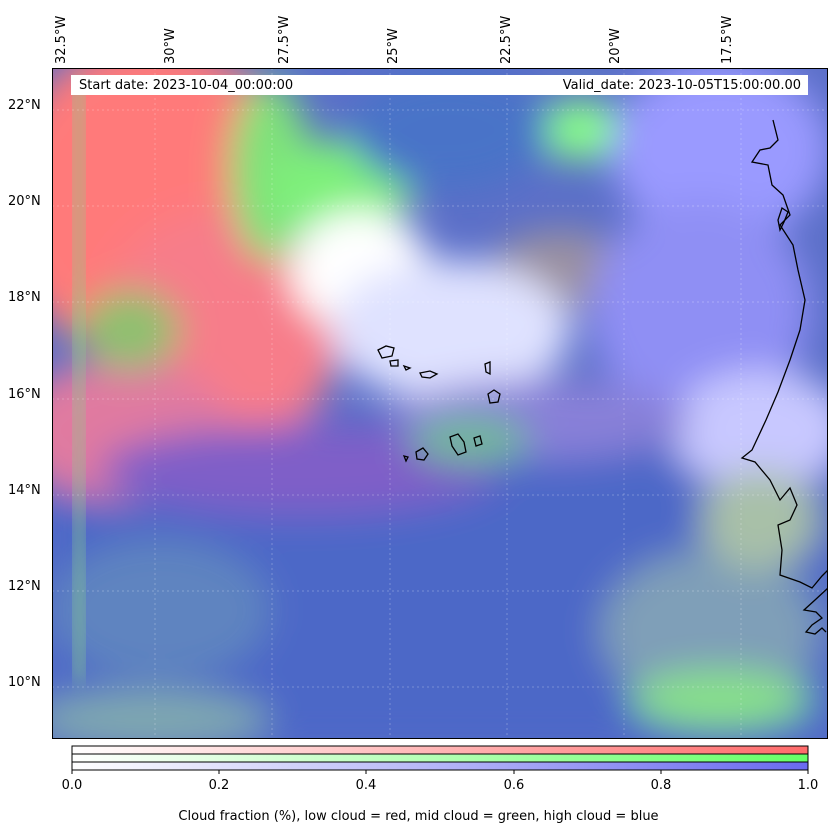  Describe the element at coordinates (61, 39) in the screenshot. I see `lon-label-32-5w: 32.5°W` at that location.